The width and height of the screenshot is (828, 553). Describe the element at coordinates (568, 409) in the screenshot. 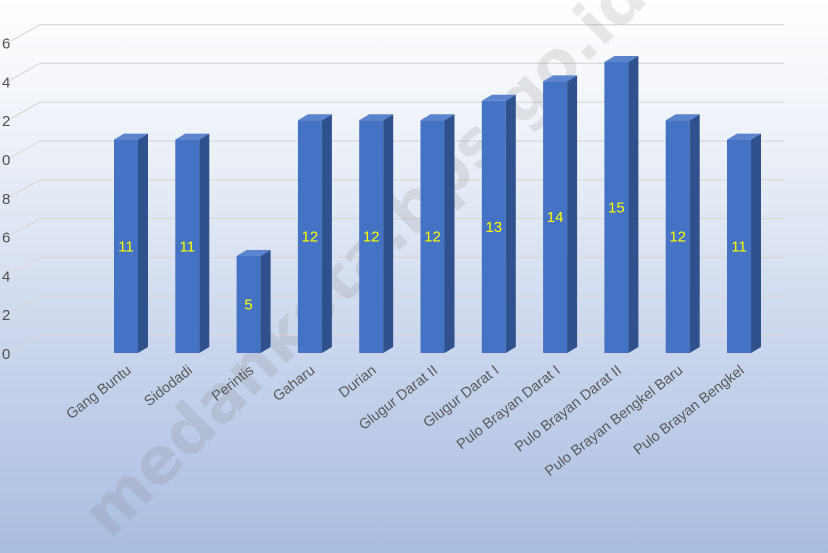

I see `x-tick-label: Pulo Brayan Darat II` at that location.